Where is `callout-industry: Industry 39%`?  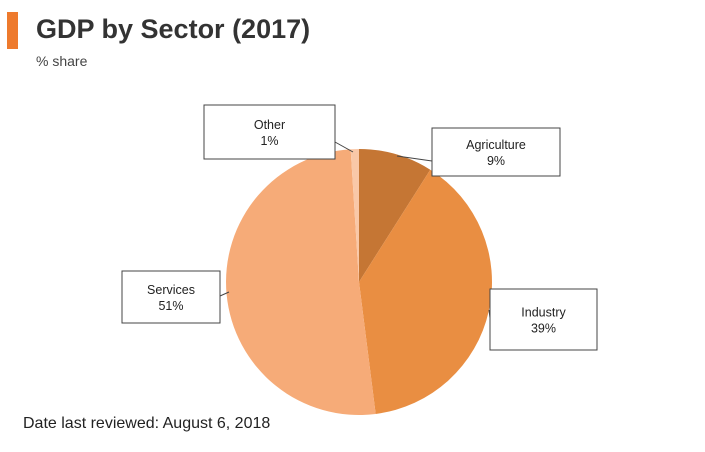
callout-industry: Industry 39% is located at coordinates (543, 319).